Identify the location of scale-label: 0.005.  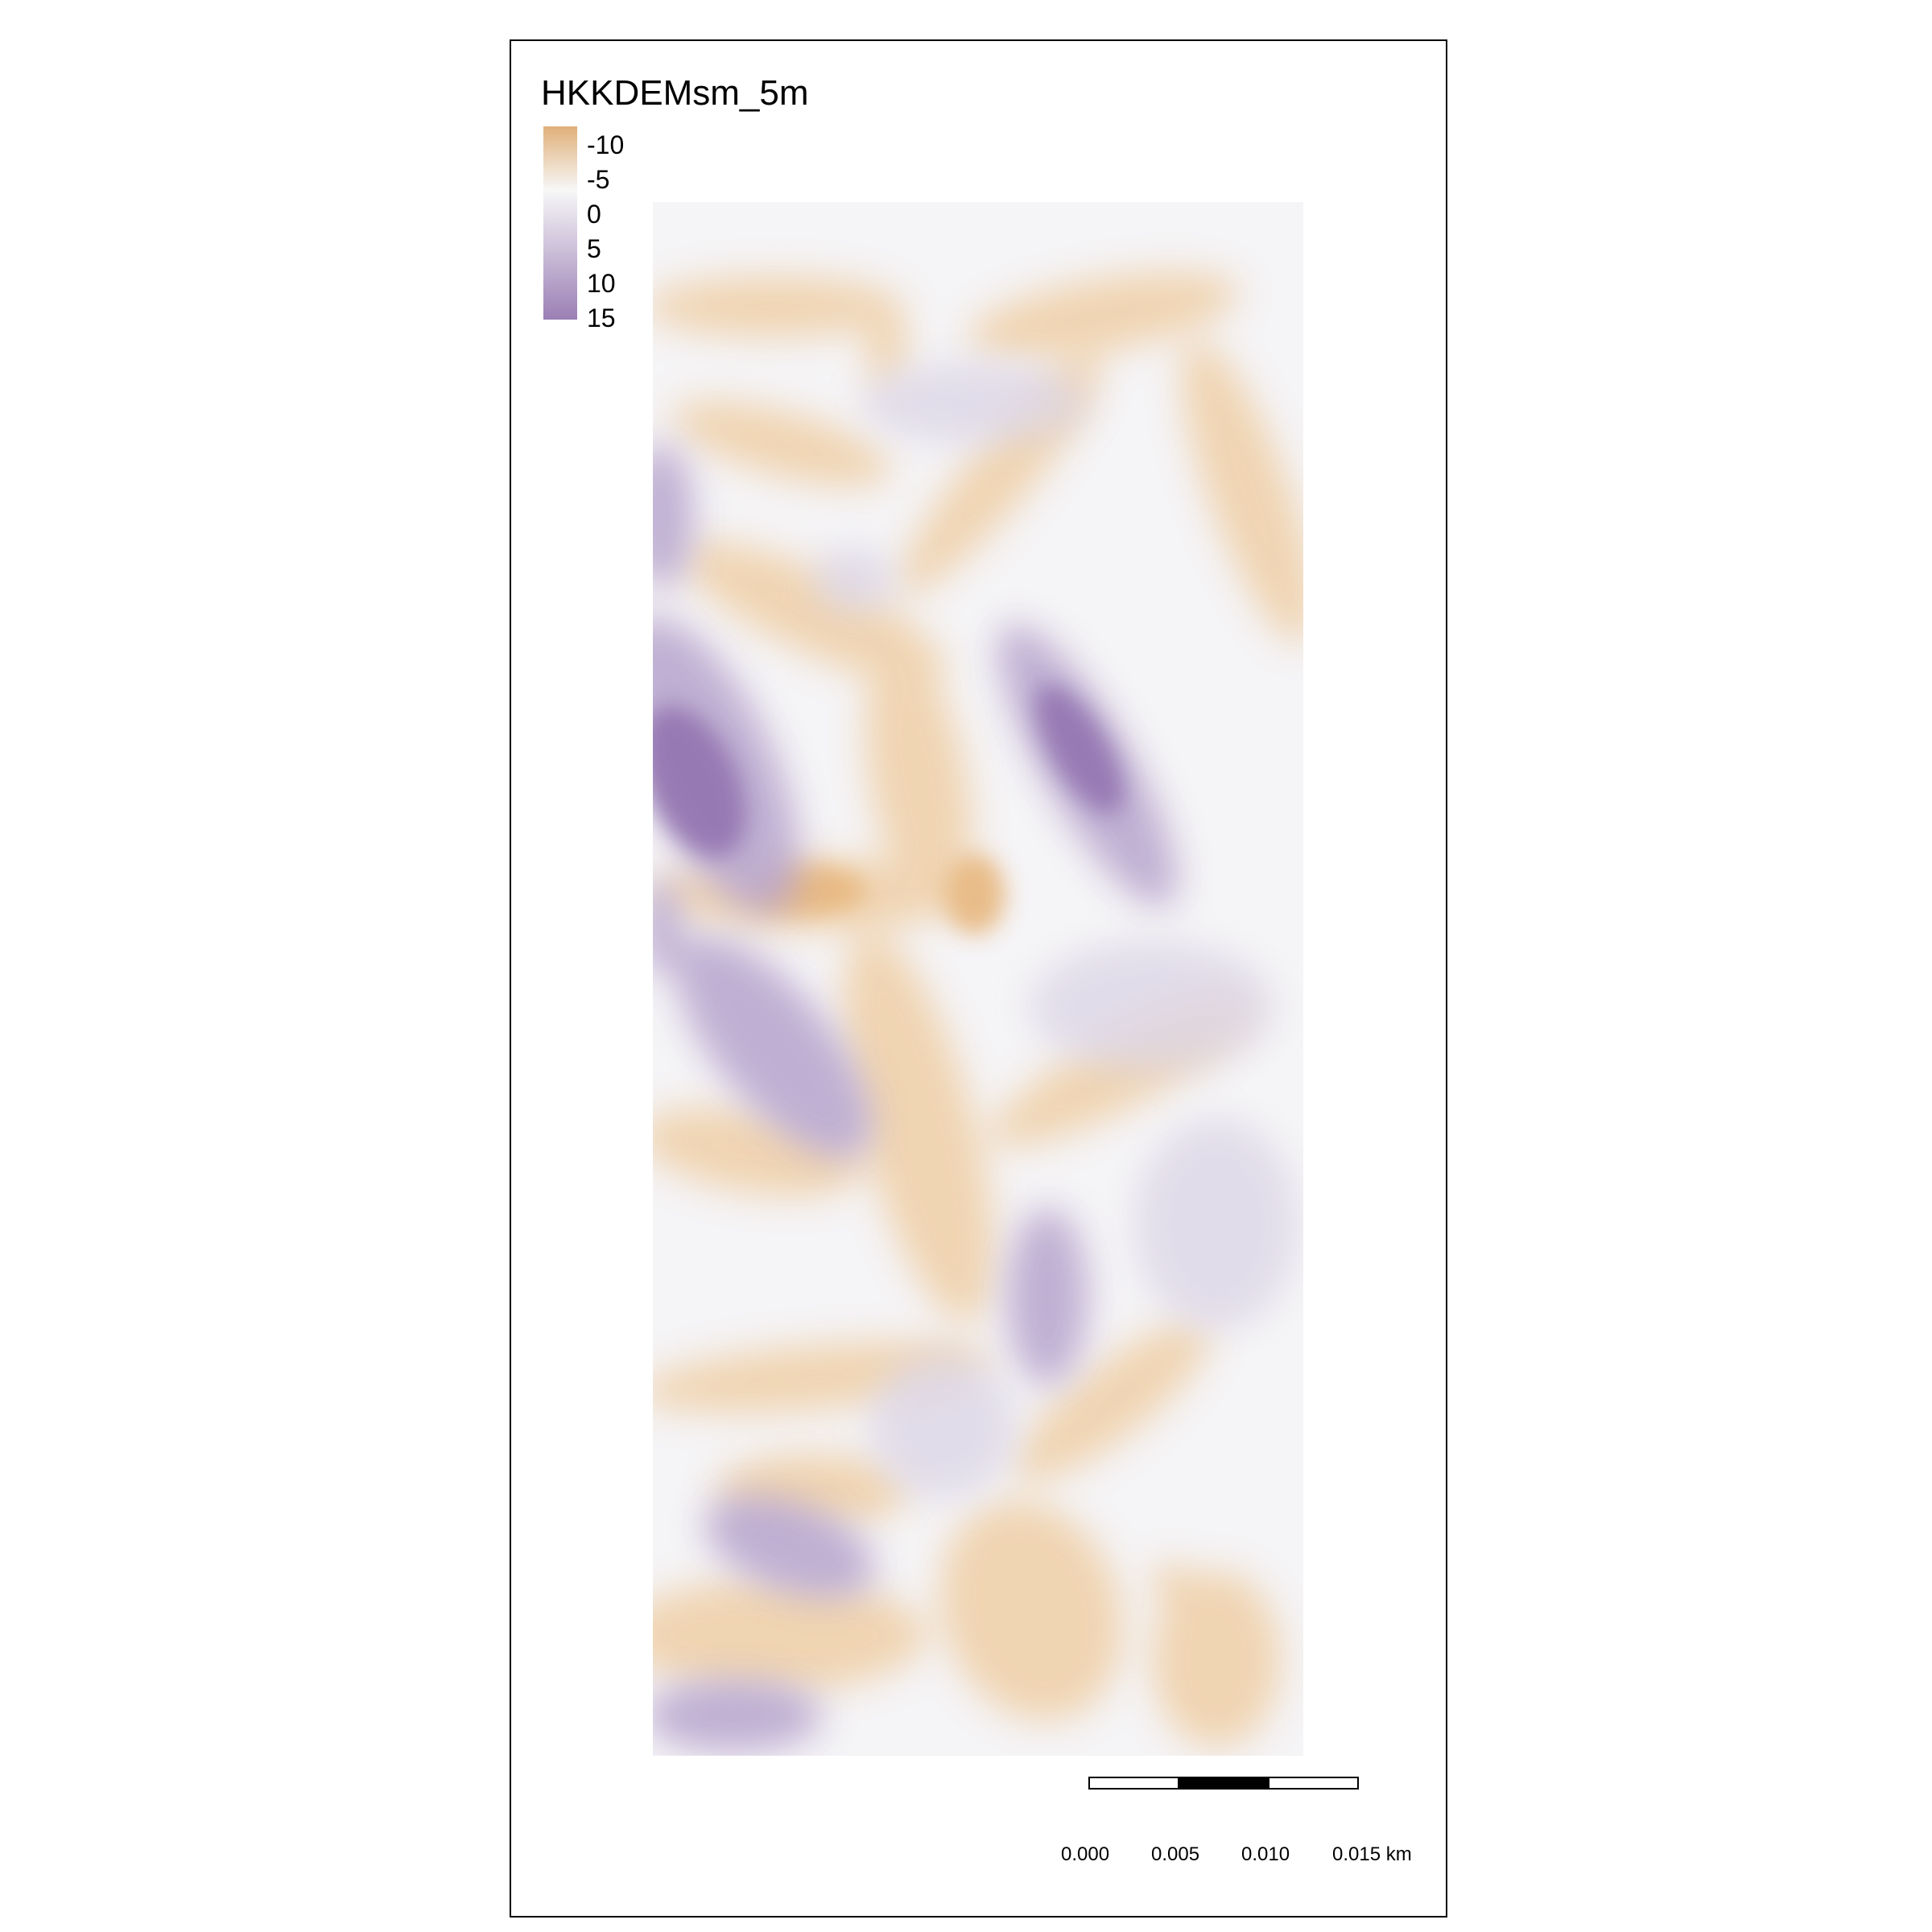
(1175, 1854).